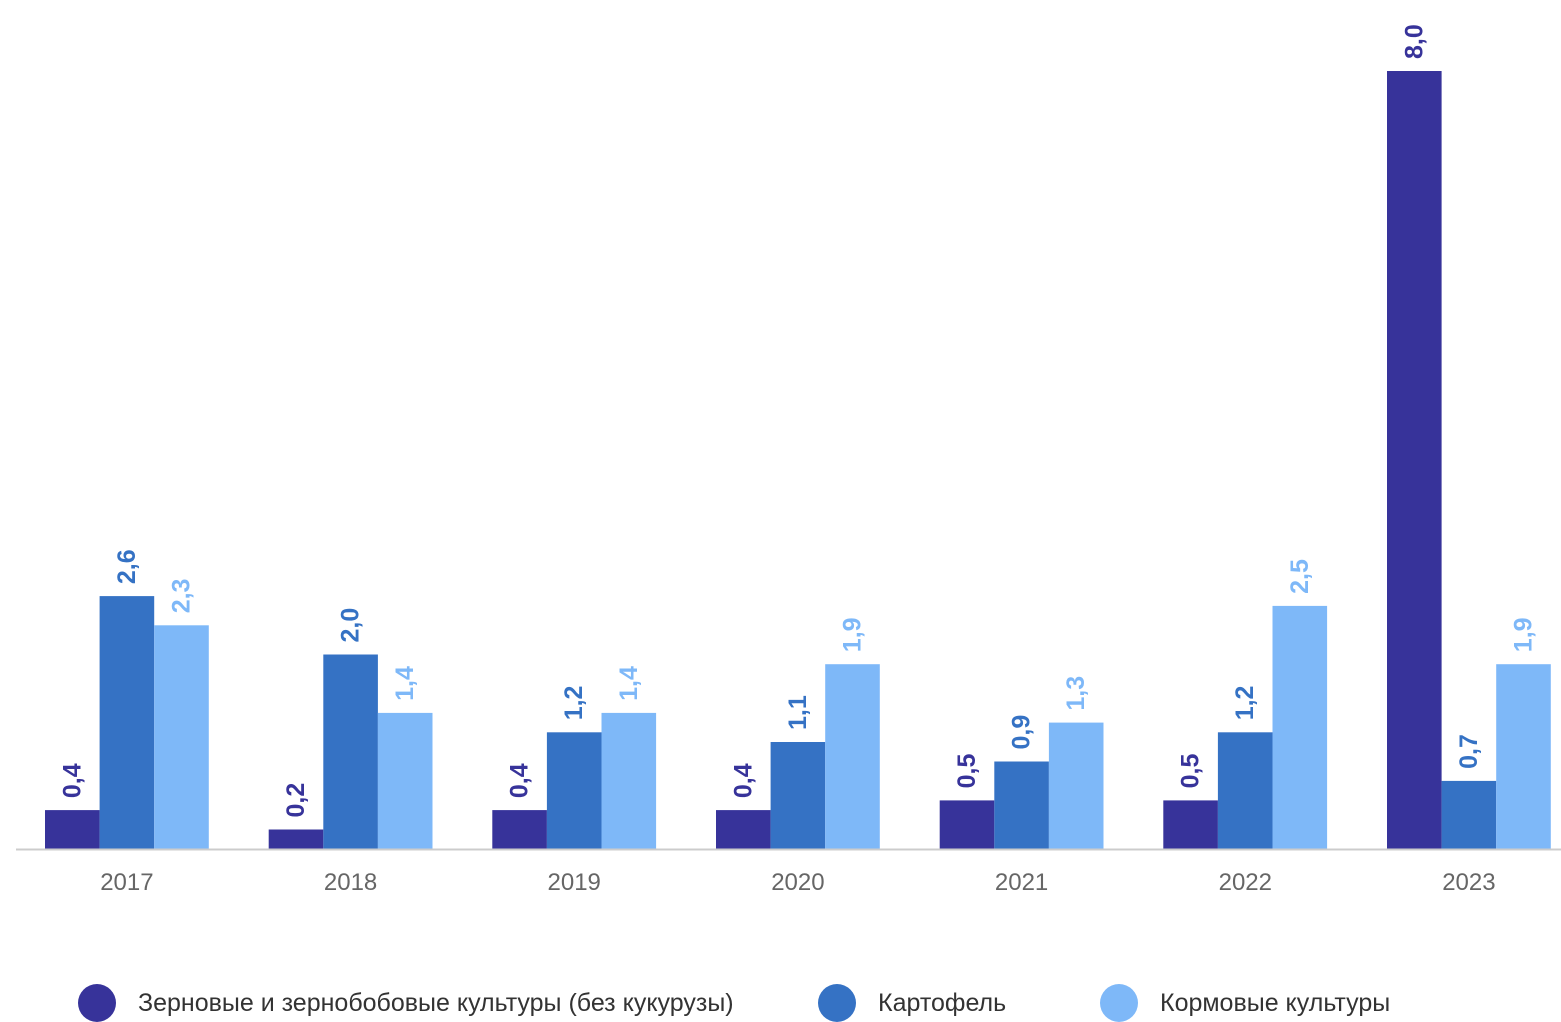  Describe the element at coordinates (1191, 771) in the screenshot. I see `data-label-2022-series-1: 0,5` at that location.